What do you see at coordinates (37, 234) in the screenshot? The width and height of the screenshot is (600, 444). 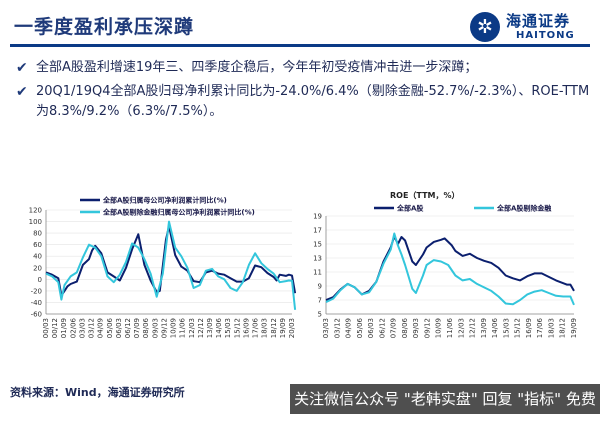 I see `y-tick-label: 80` at bounding box center [37, 234].